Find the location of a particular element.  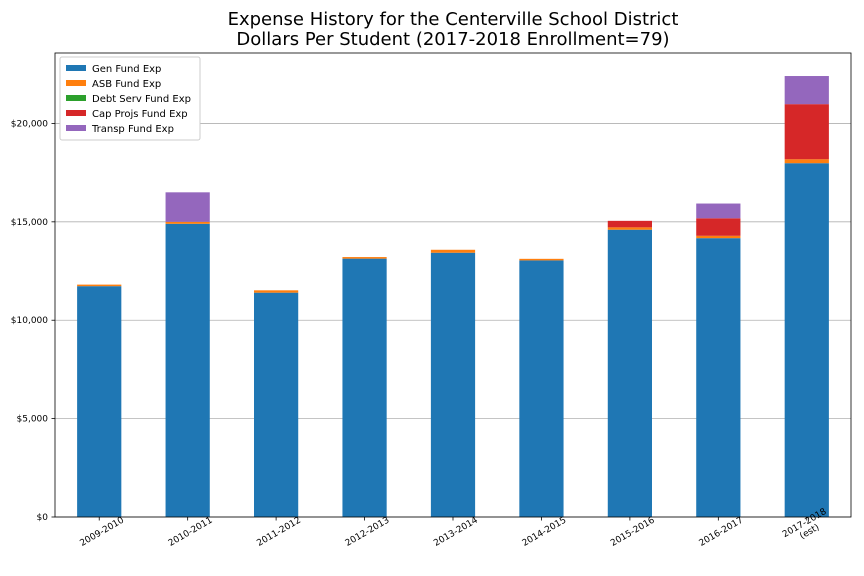

x-tick-label: 2014-2015 is located at coordinates (544, 532).